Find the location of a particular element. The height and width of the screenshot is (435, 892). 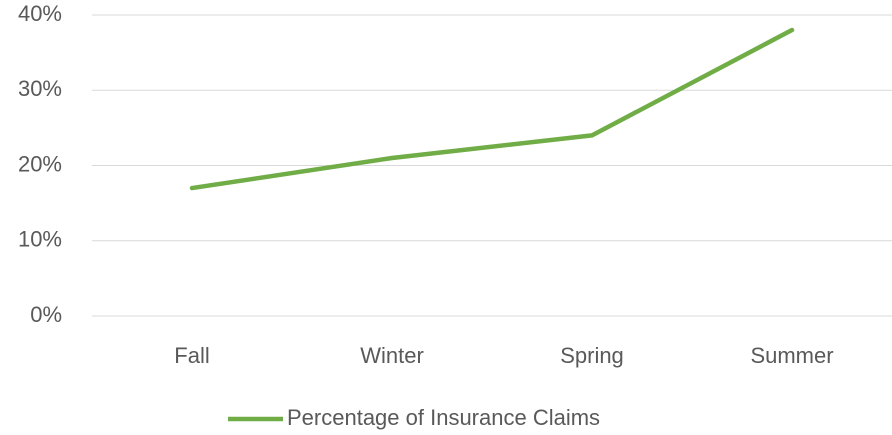

legend-label: Percentage of Insurance Claims is located at coordinates (443, 417).